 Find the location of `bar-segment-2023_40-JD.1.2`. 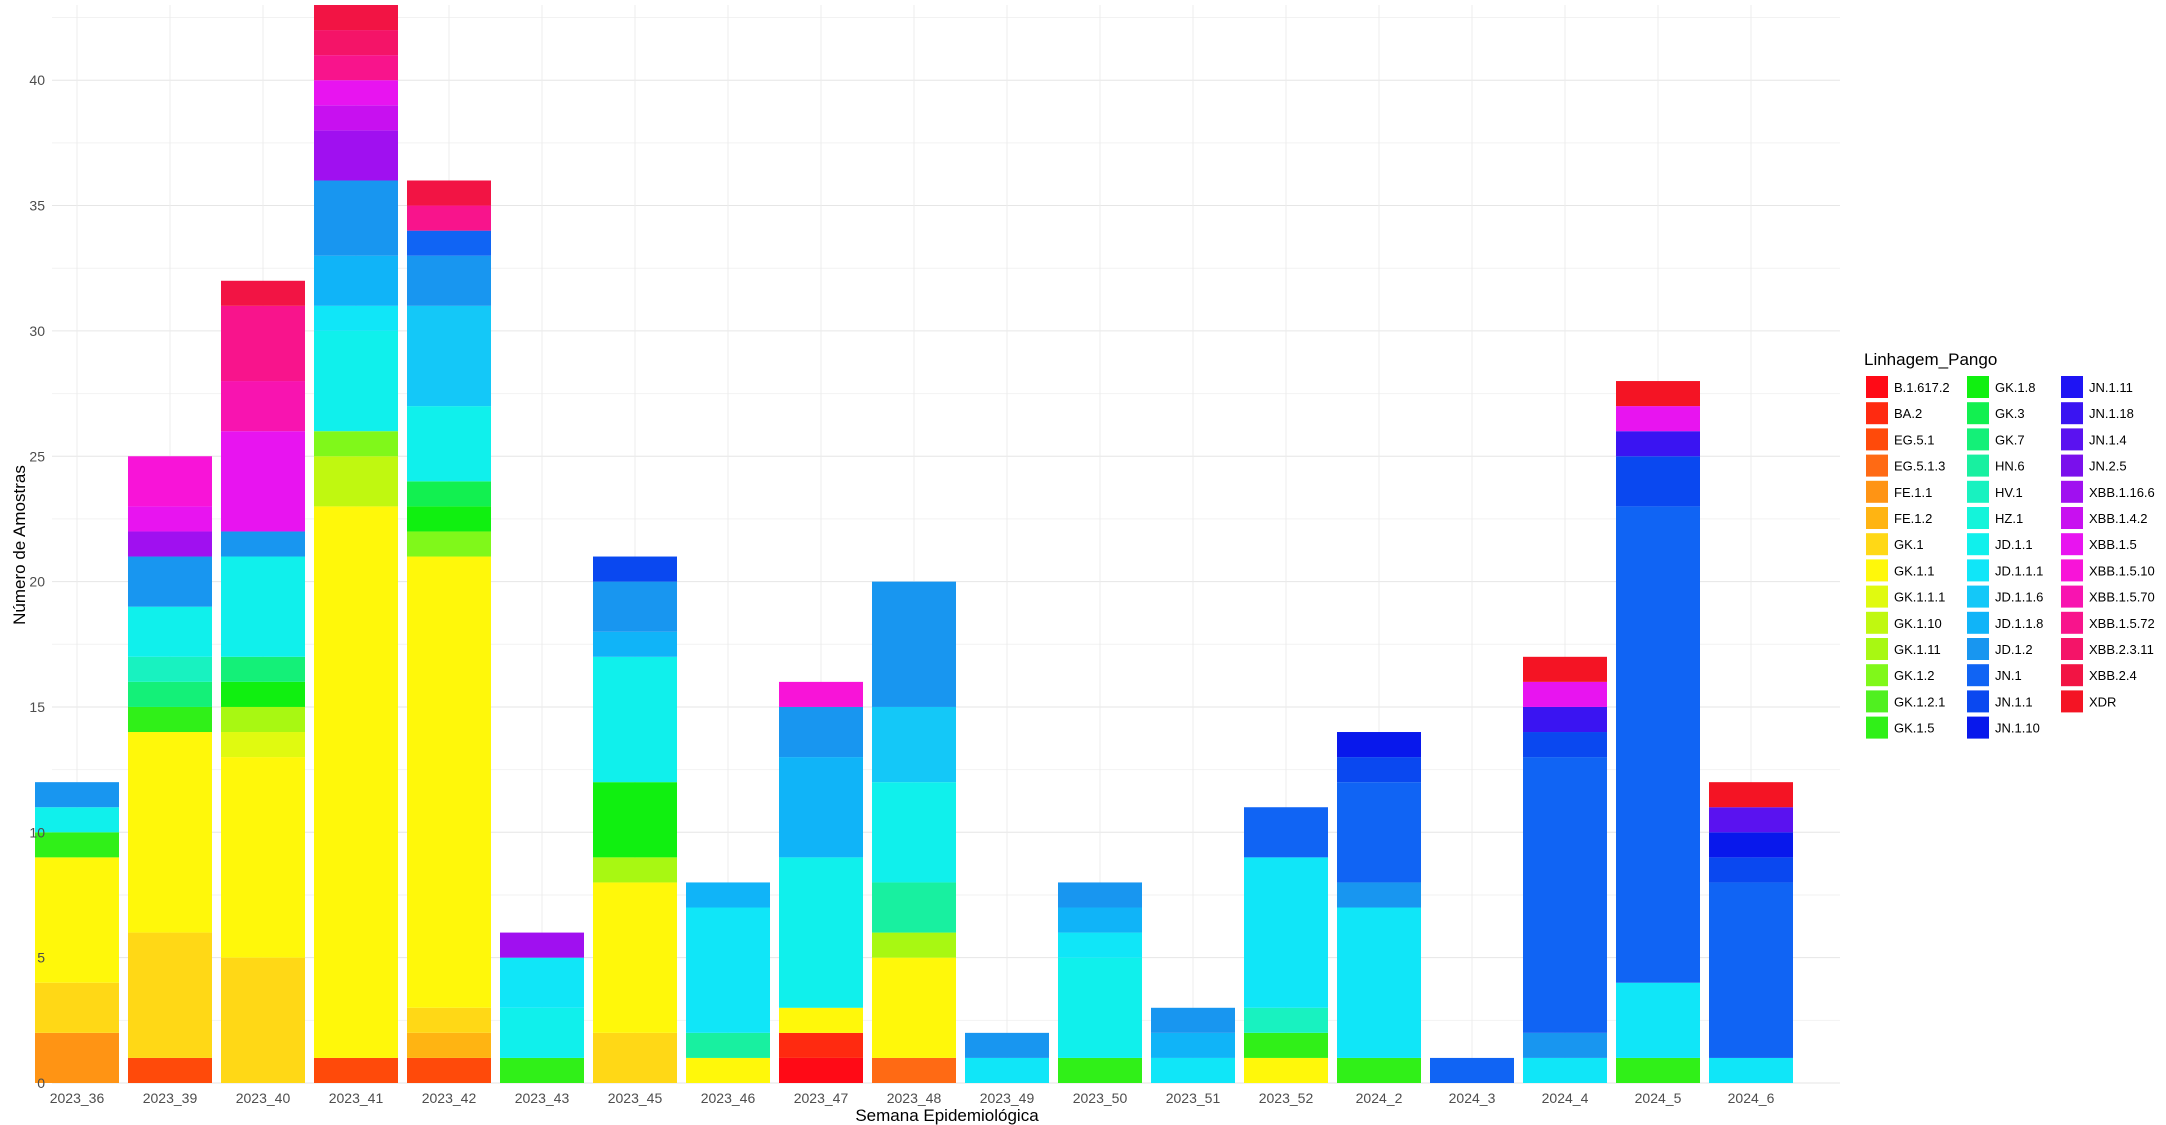

bar-segment-2023_40-JD.1.2 is located at coordinates (263, 544).